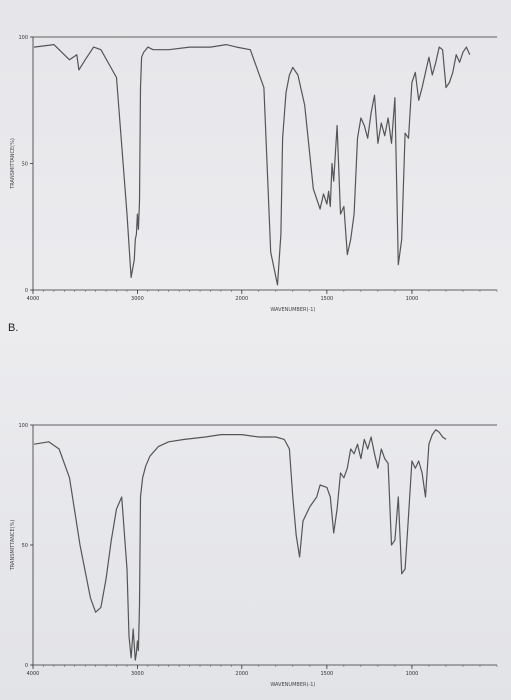 This screenshot has height=700, width=511. What do you see at coordinates (25, 165) in the screenshot?
I see `y-tick-label-0-1: 50` at bounding box center [25, 165].